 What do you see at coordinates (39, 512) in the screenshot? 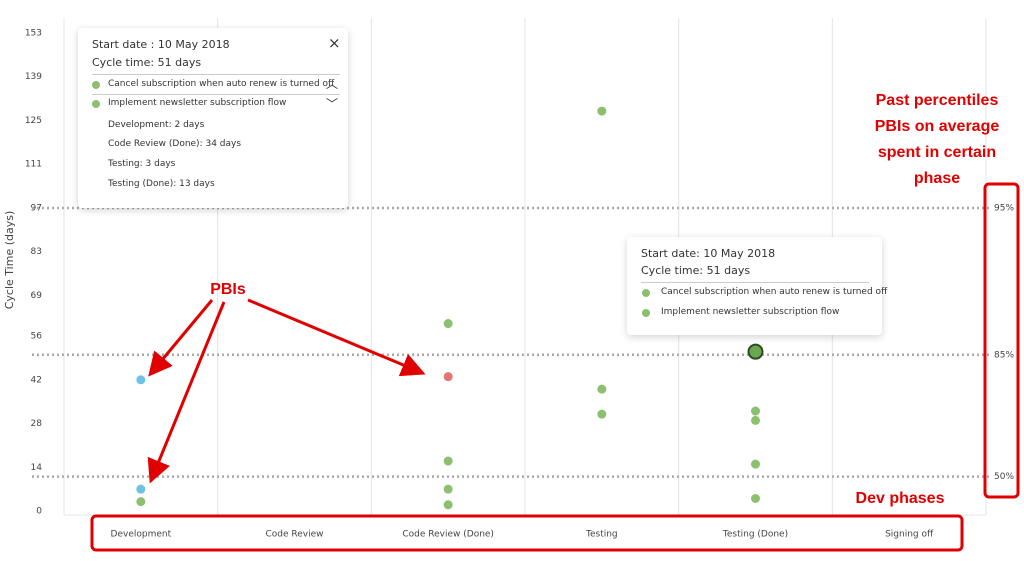
I see `y-tick-label: 0` at bounding box center [39, 512].